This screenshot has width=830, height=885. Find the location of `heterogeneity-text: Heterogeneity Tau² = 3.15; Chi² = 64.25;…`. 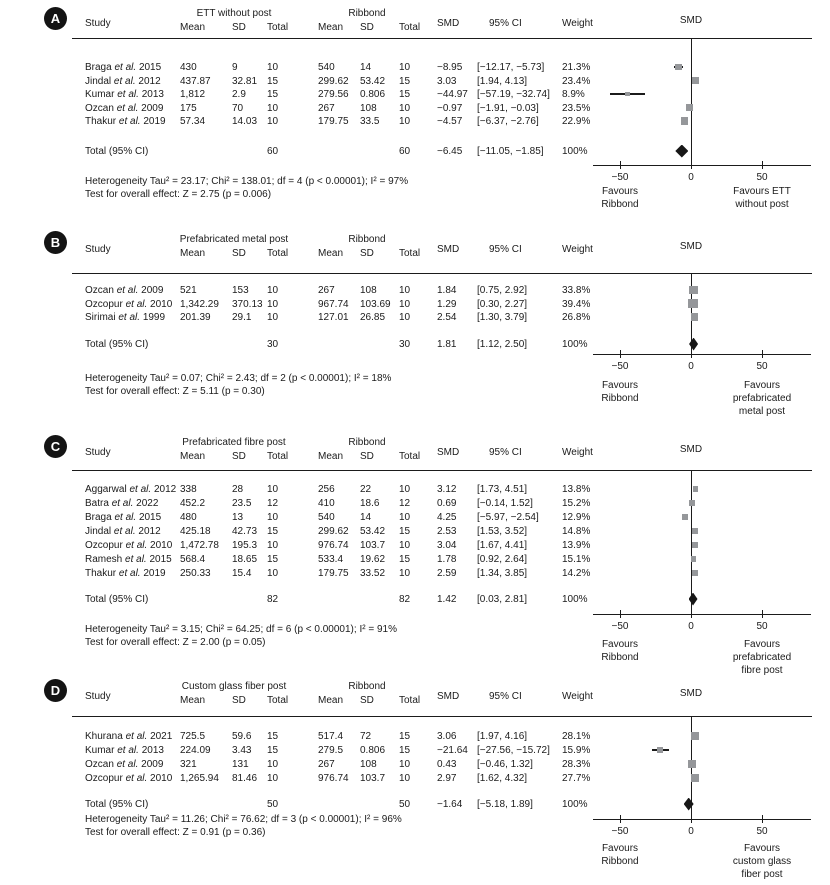

heterogeneity-text: Heterogeneity Tau² = 3.15; Chi² = 64.25;… is located at coordinates (241, 629).